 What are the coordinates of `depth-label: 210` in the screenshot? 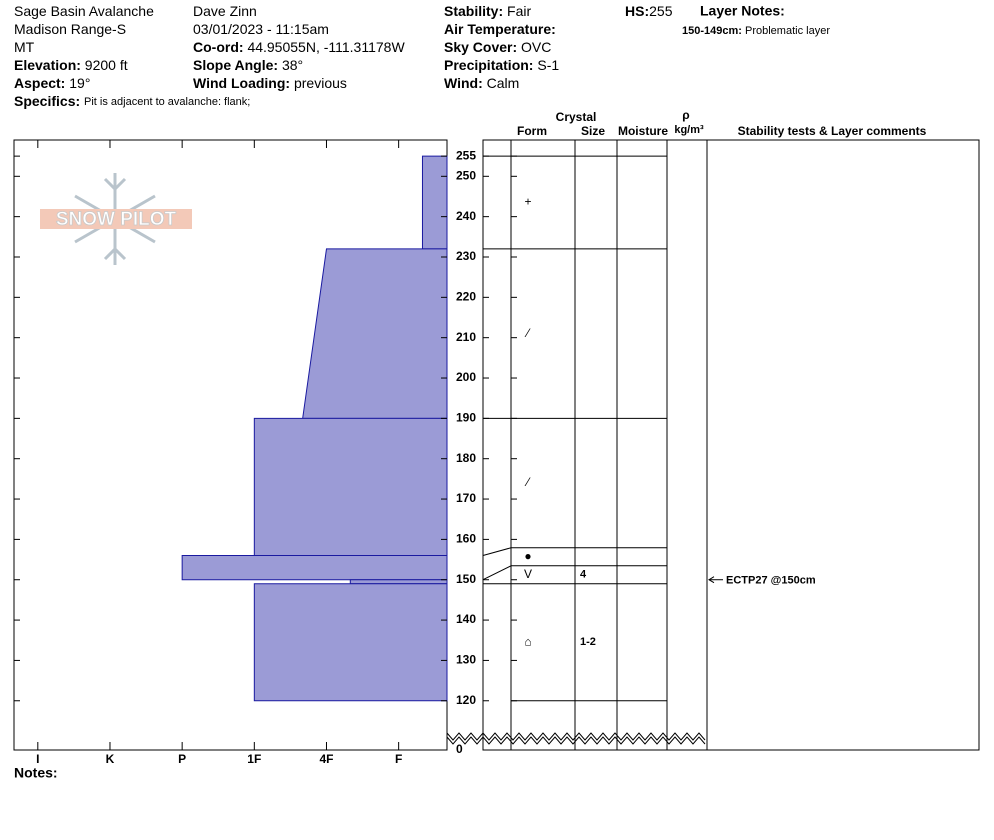 It's located at (466, 337).